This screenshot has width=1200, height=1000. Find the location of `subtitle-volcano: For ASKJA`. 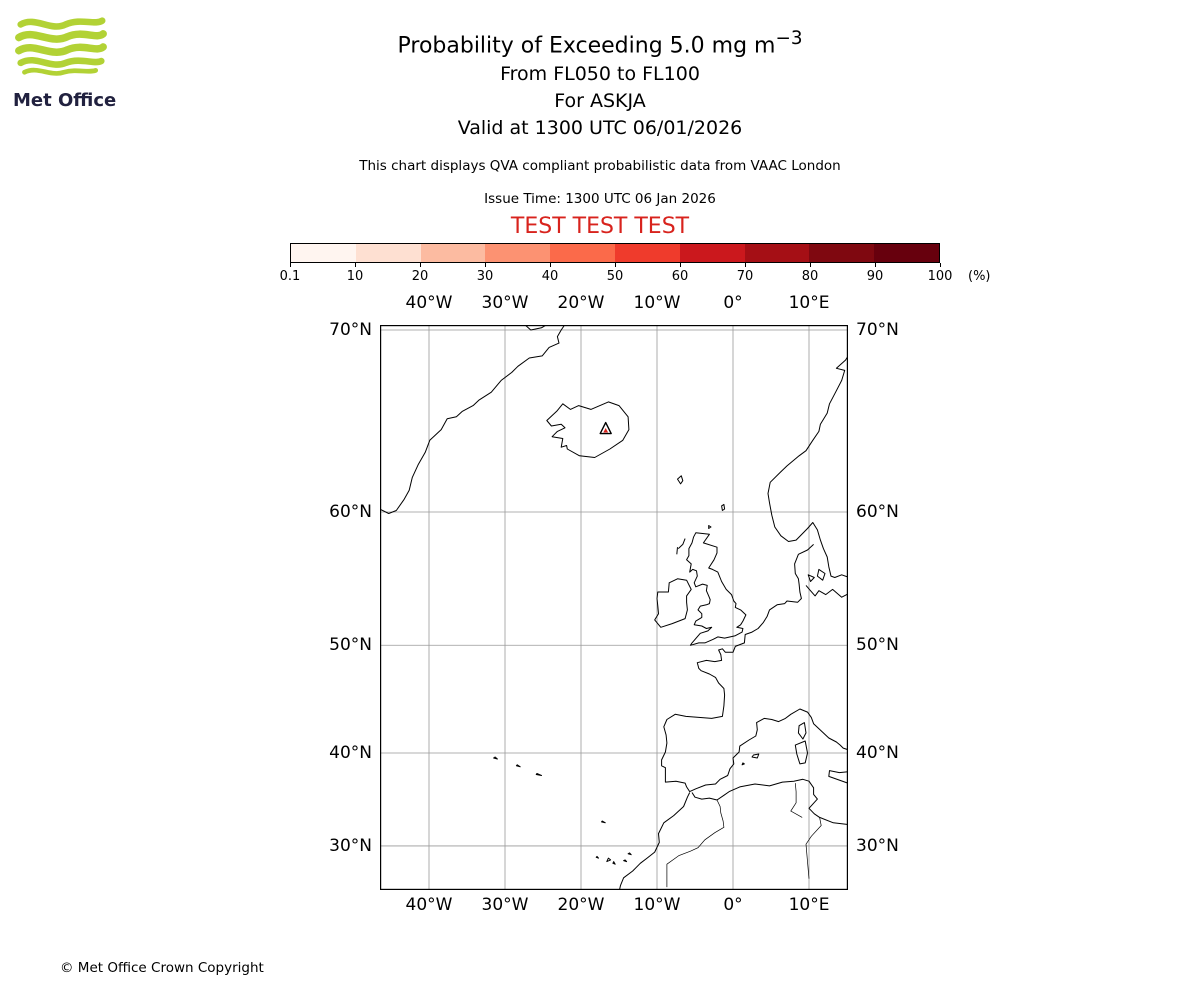

subtitle-volcano: For ASKJA is located at coordinates (600, 101).